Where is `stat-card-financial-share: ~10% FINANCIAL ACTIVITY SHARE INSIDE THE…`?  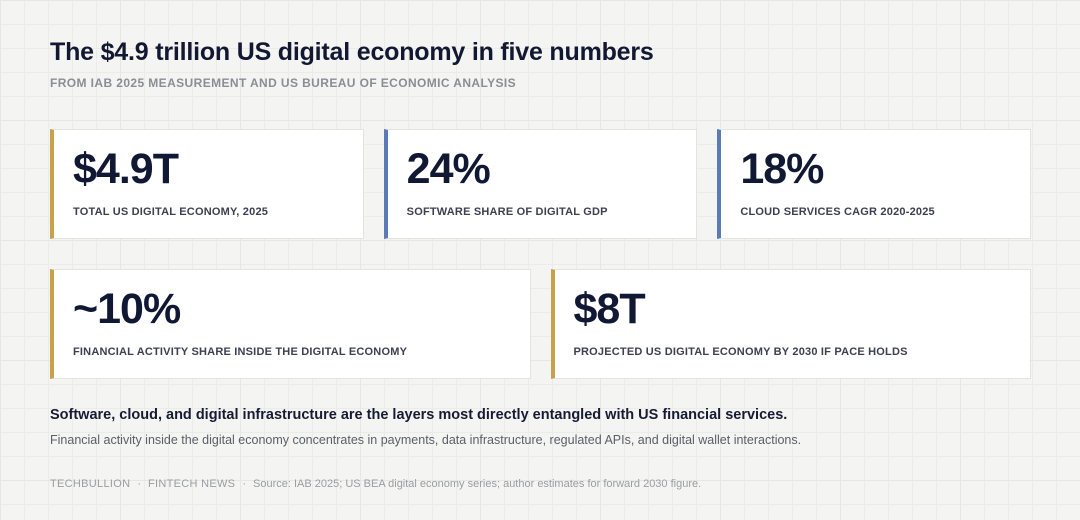
stat-card-financial-share: ~10% FINANCIAL ACTIVITY SHARE INSIDE THE… is located at coordinates (290, 324).